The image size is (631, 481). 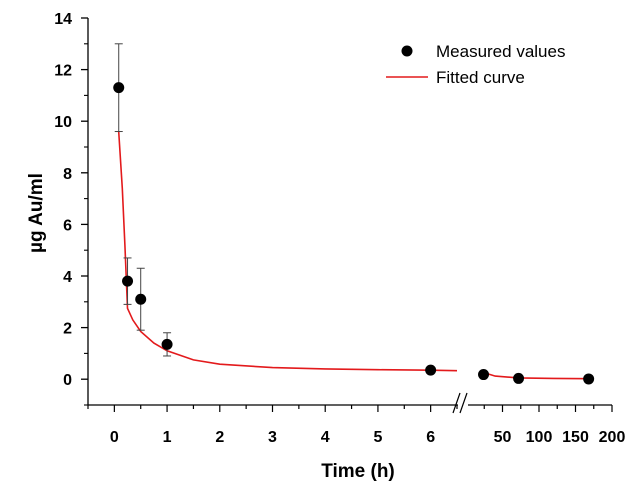 I want to click on x-axis-ticks: 0 1 2 3 4 5 6 50 100 150 200, so click(x=356, y=425).